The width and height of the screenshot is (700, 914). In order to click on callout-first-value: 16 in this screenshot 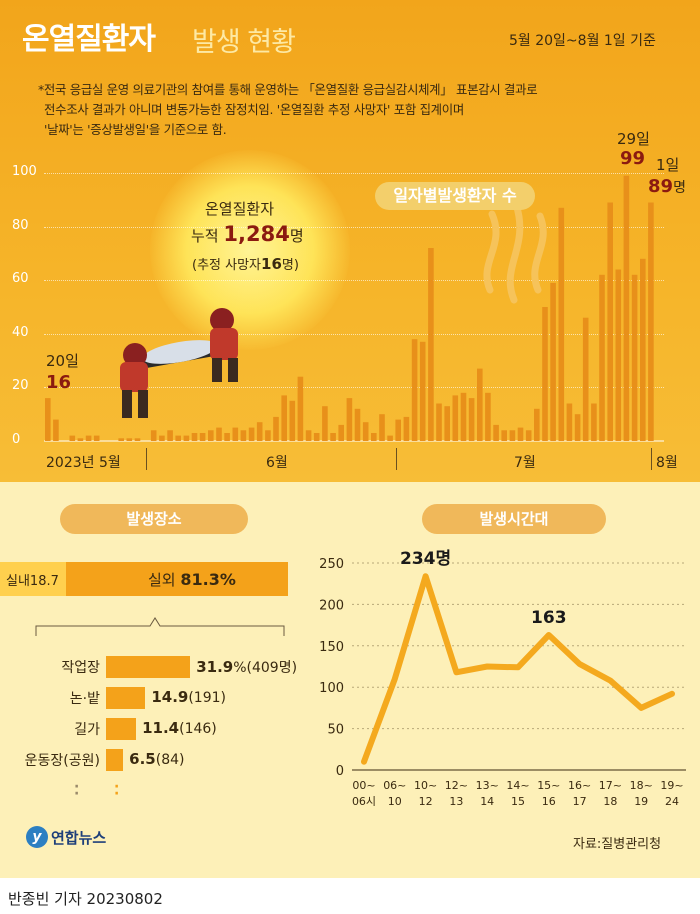, I will do `click(59, 382)`.